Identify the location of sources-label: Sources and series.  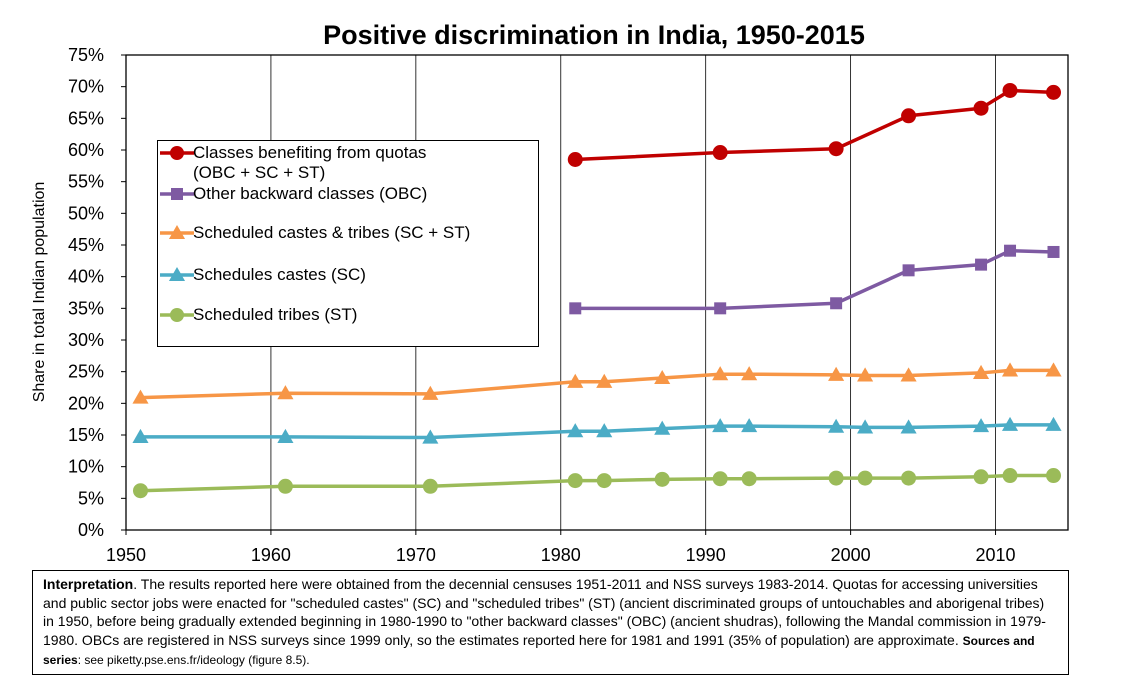
(539, 650).